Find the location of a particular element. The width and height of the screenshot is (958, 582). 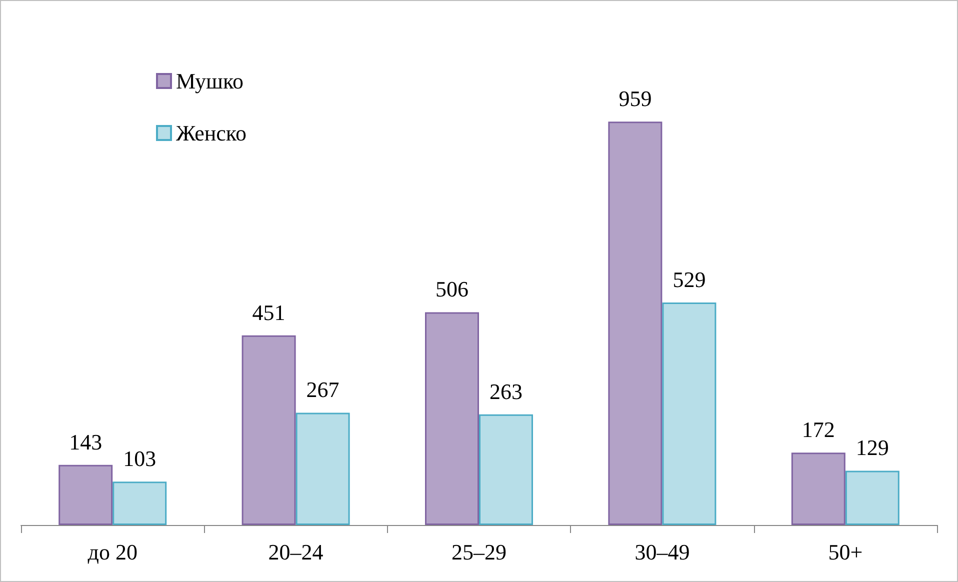

legend-label: Женско is located at coordinates (211, 133).